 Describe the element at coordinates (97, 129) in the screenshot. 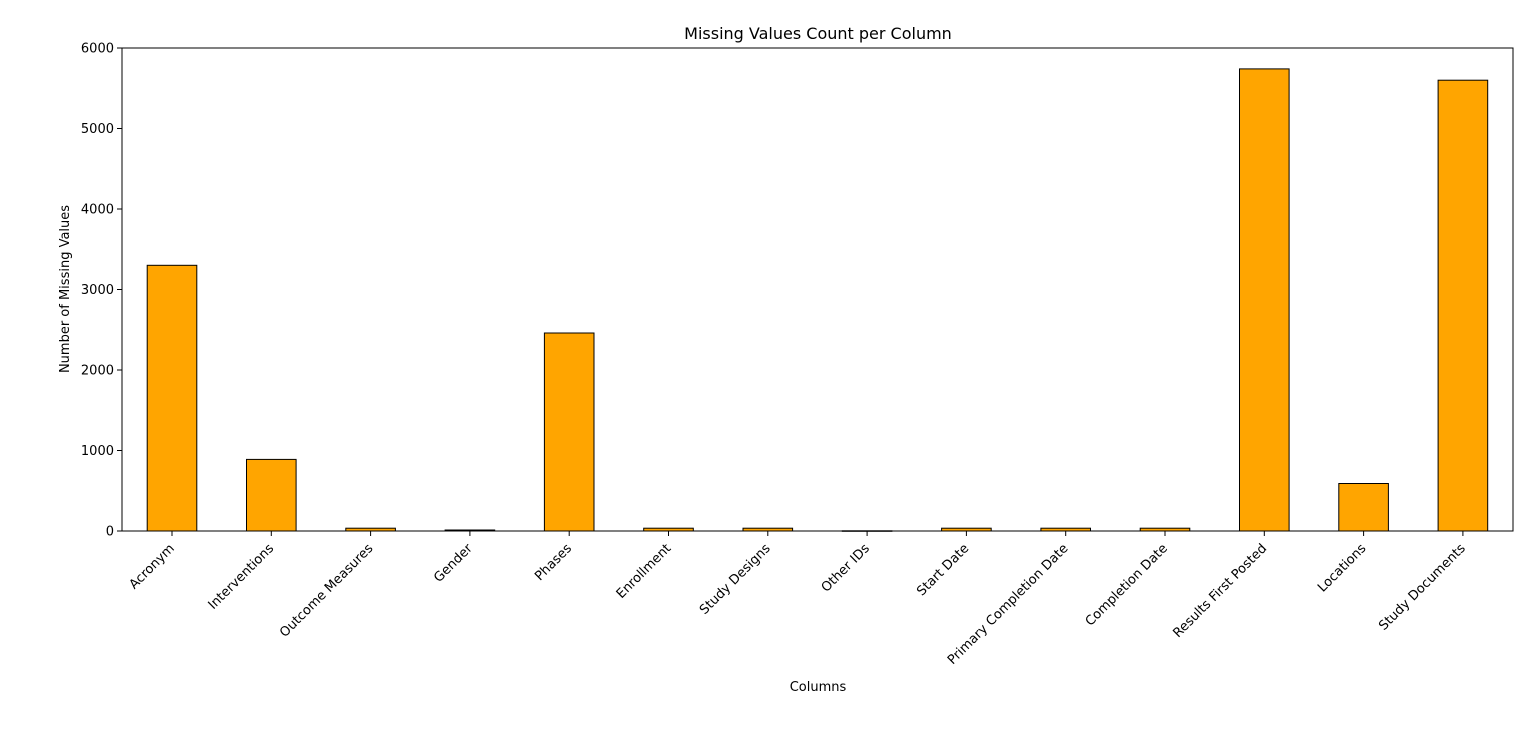

I see `y-tick-label: 5000` at that location.